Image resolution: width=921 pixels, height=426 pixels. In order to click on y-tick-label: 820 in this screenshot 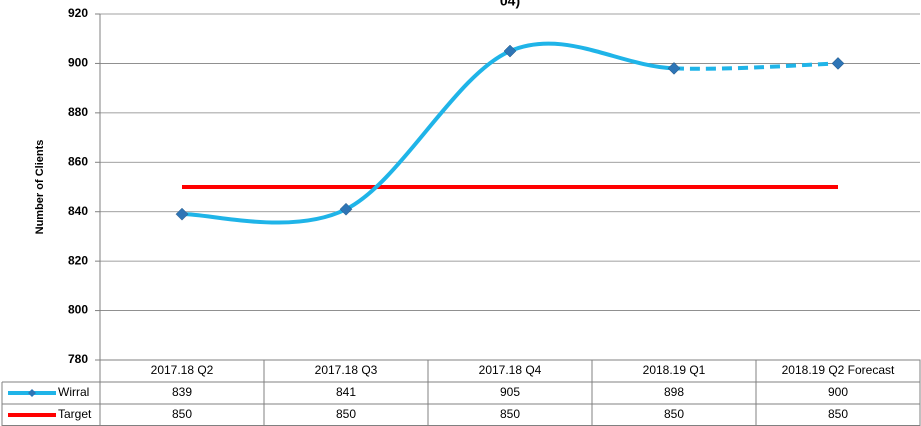, I will do `click(78, 260)`.